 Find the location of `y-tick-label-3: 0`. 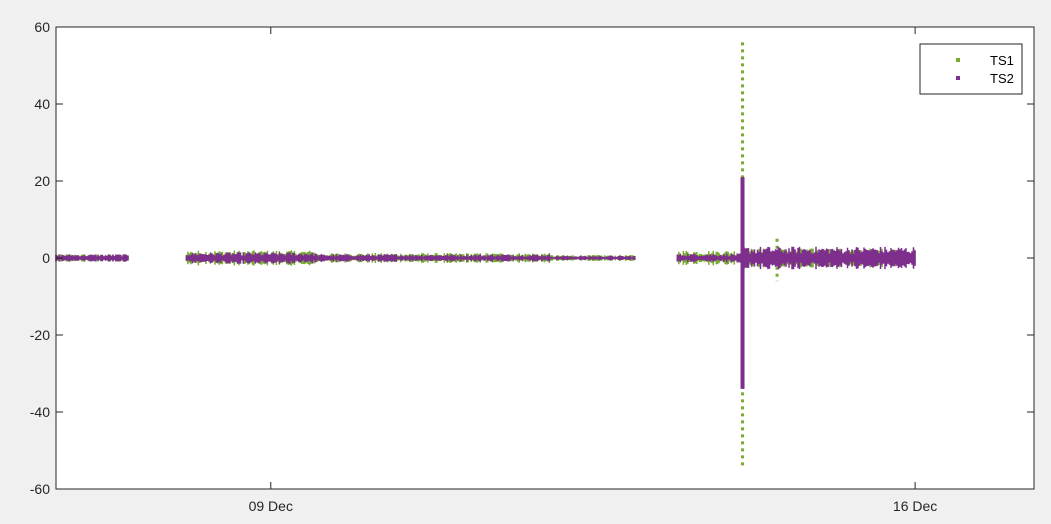

y-tick-label-3: 0 is located at coordinates (46, 258).